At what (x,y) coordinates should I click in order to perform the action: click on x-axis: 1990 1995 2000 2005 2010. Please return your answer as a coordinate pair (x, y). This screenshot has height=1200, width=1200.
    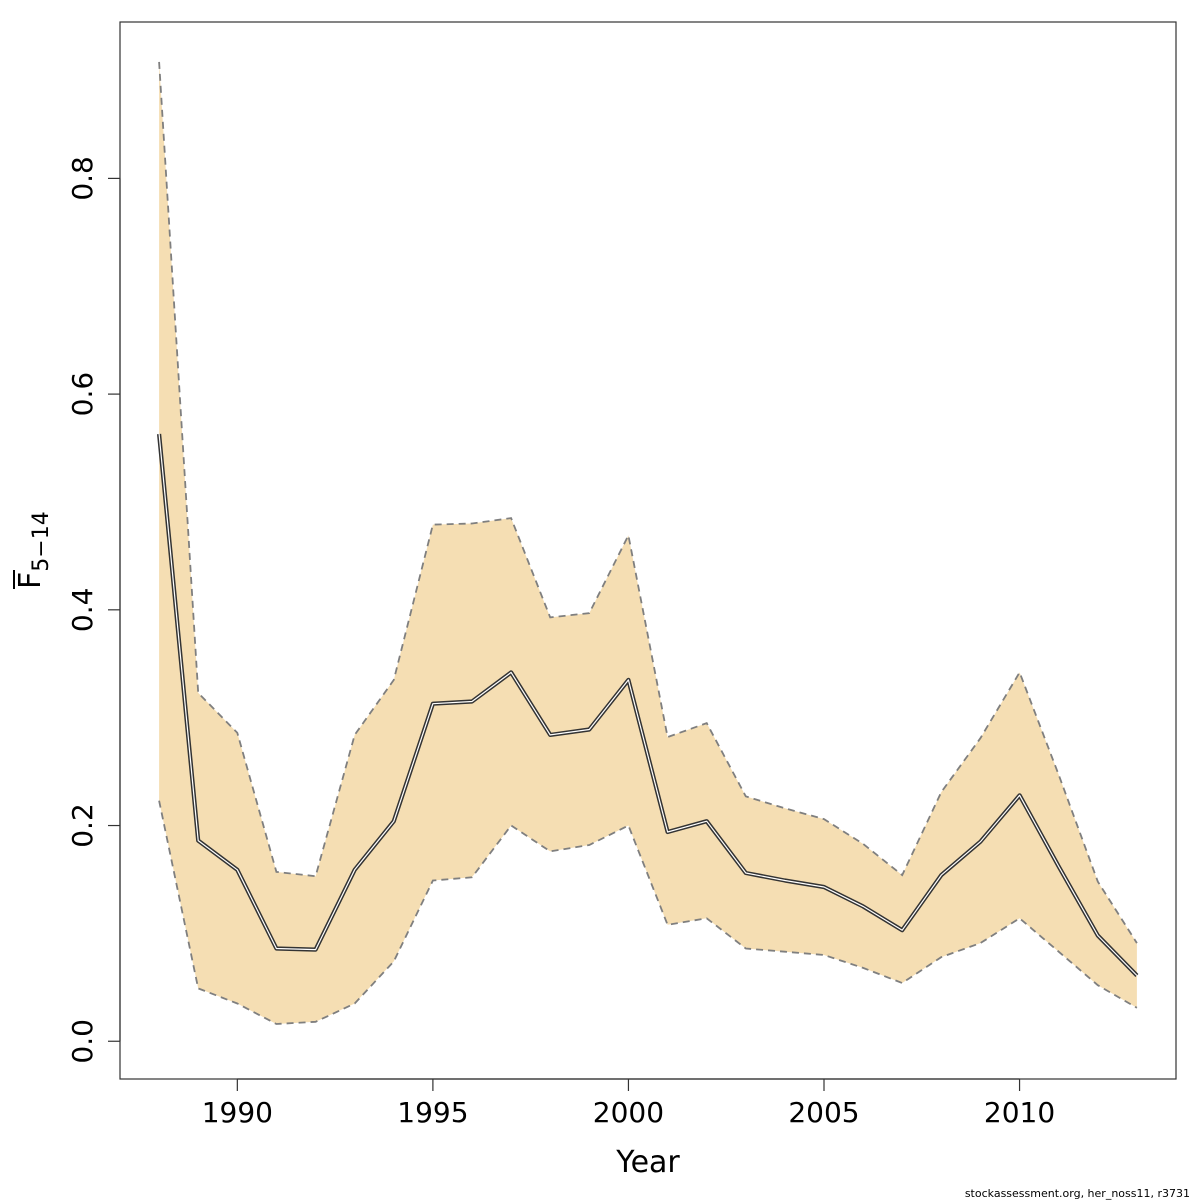
    Looking at the image, I should click on (628, 1103).